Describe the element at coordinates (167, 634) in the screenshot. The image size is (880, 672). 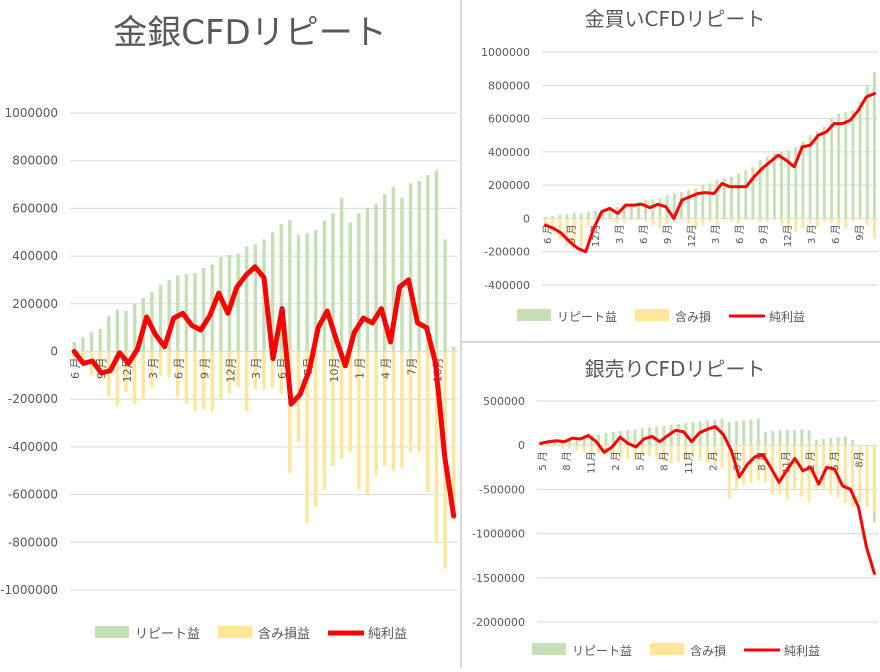
I see `legend-repeat-profit-label: リピート益` at that location.